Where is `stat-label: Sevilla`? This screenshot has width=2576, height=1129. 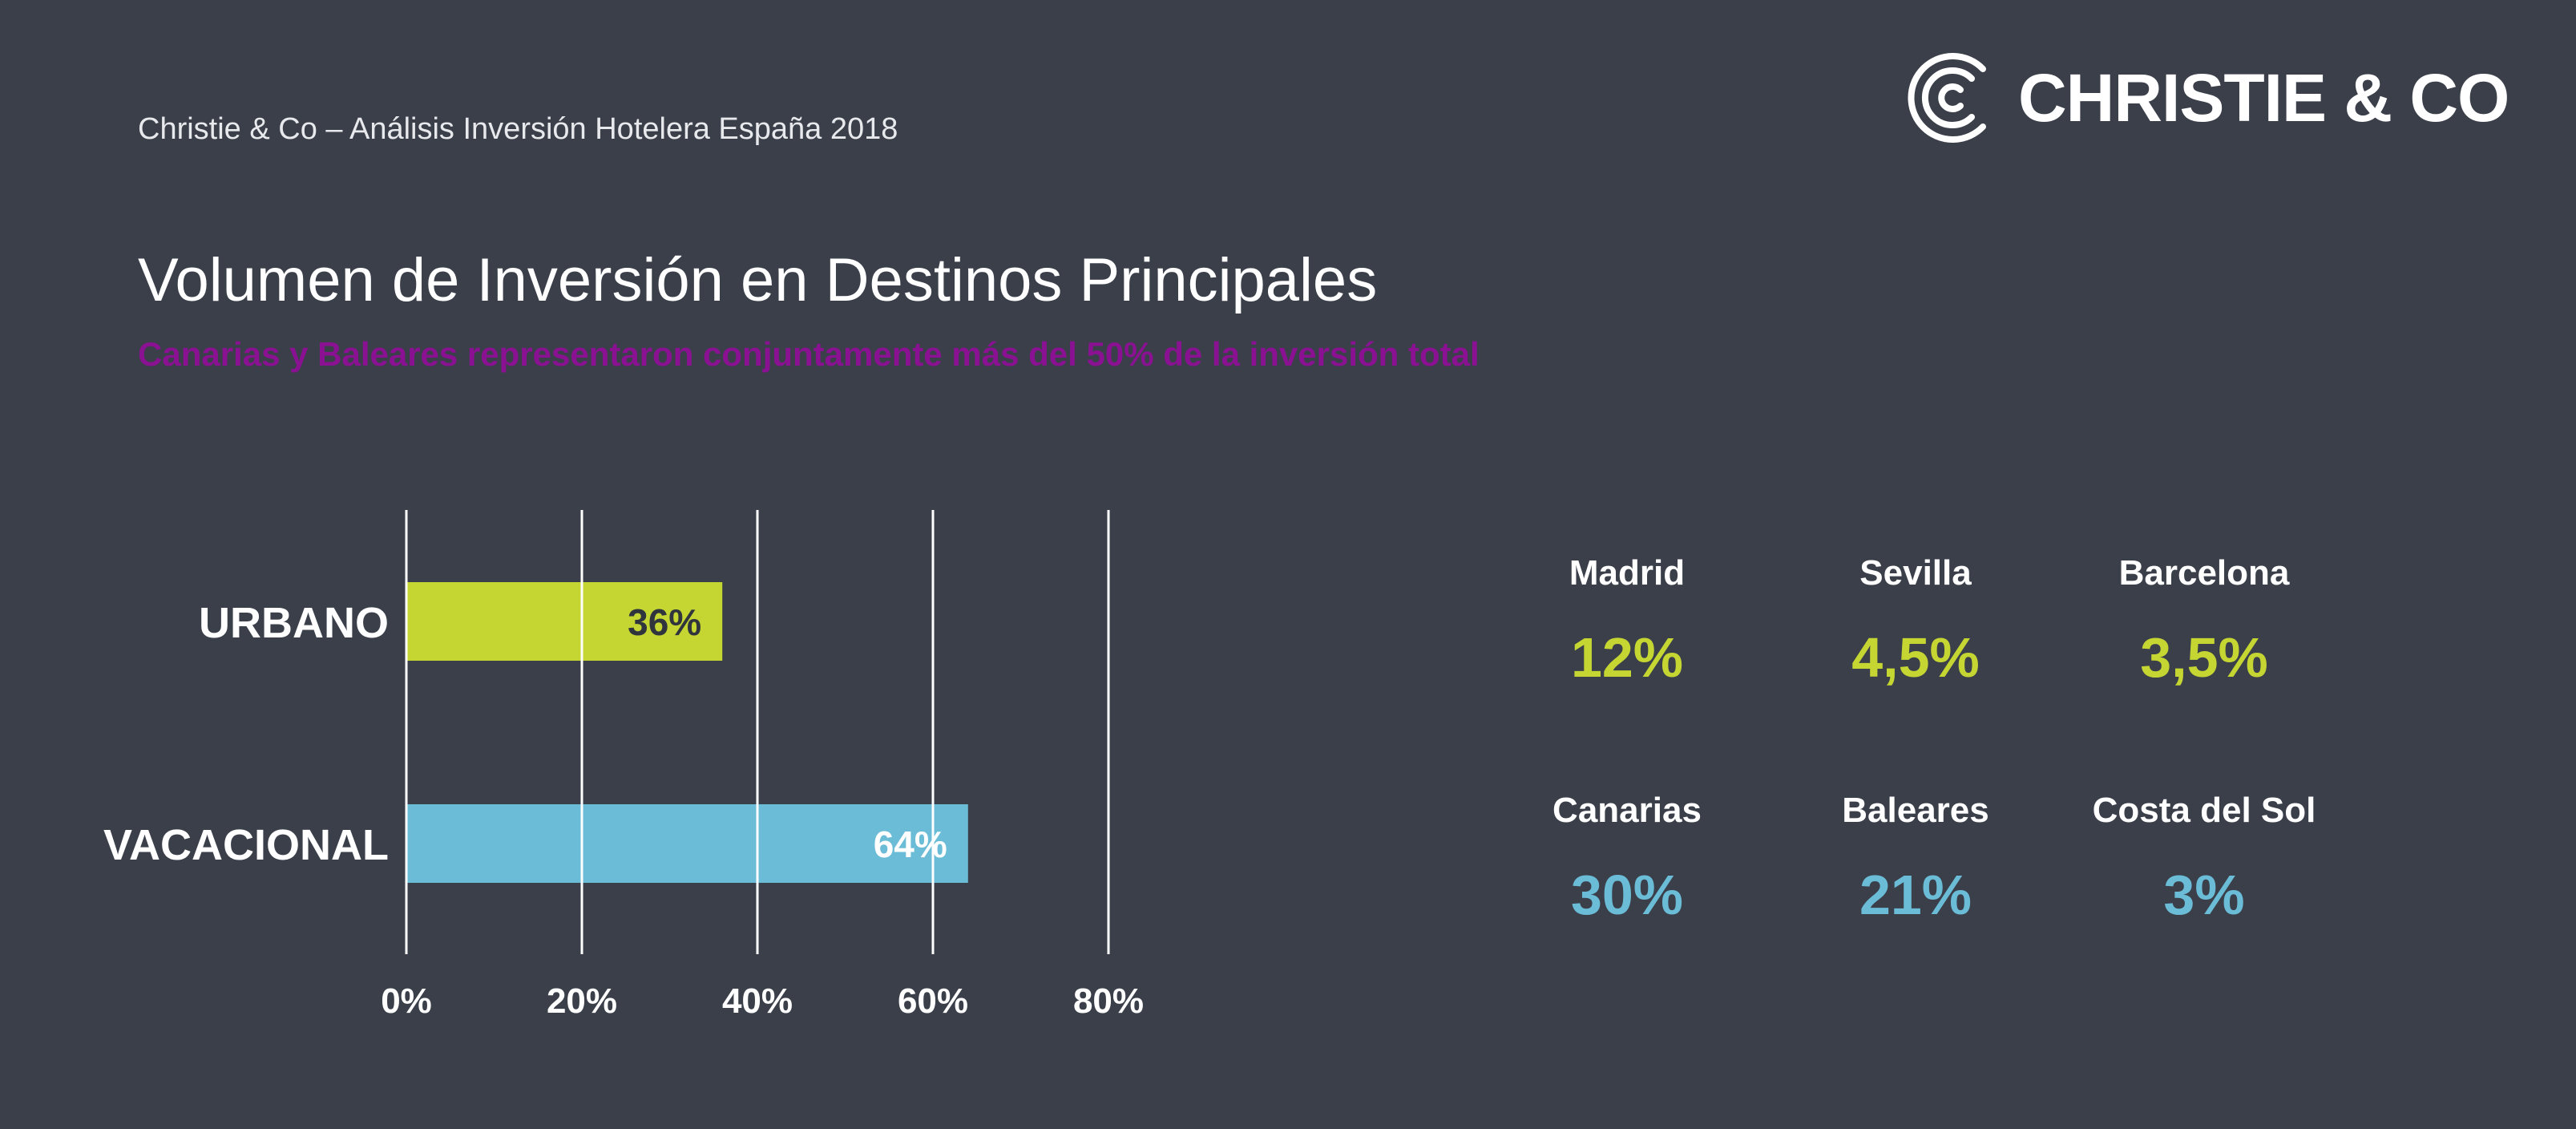
stat-label: Sevilla is located at coordinates (1916, 573).